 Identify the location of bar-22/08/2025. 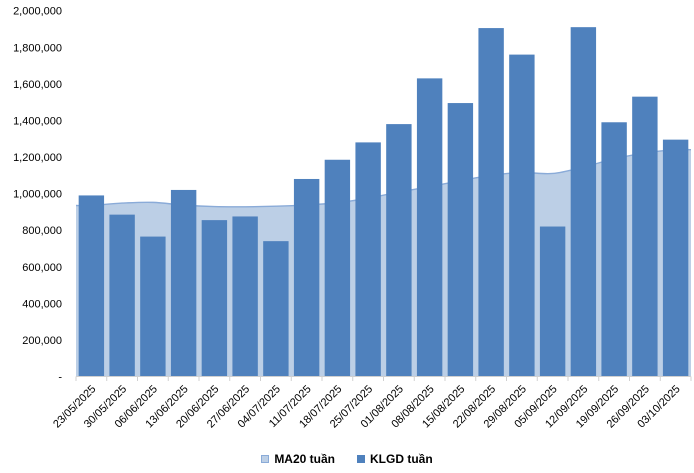
(491, 202).